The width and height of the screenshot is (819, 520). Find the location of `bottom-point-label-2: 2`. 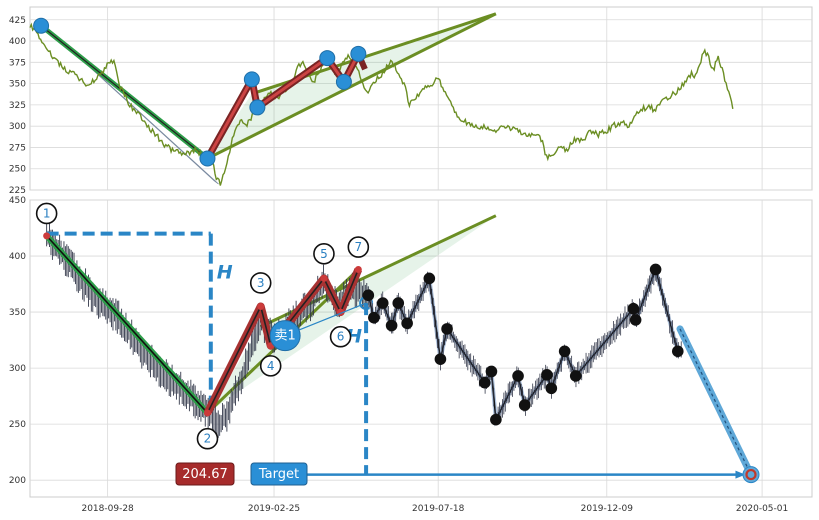

bottom-point-label-2: 2 is located at coordinates (208, 439).